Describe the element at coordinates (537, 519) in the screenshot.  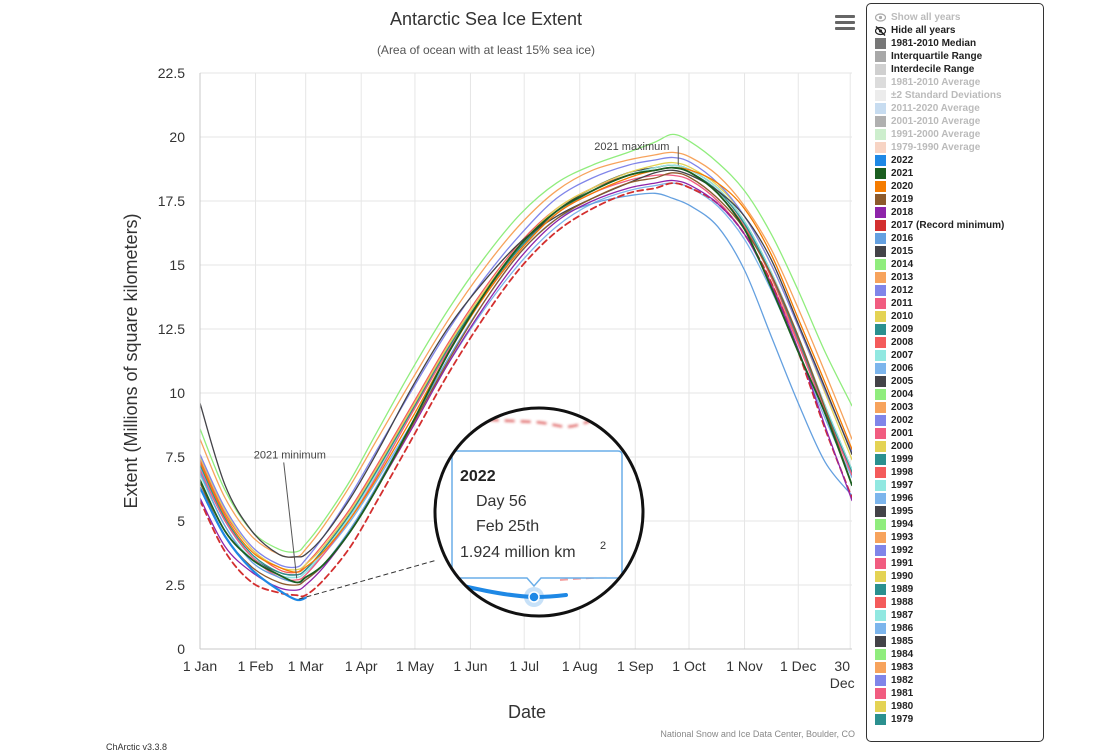
I see `data-tooltip: 2022 Day 56 Feb 25th 1.924 million km 2` at that location.